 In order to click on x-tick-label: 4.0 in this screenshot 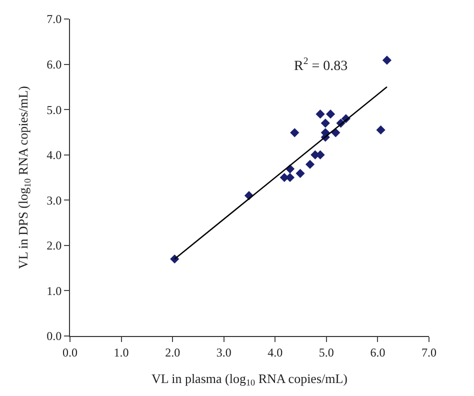, I will do `click(275, 352)`.